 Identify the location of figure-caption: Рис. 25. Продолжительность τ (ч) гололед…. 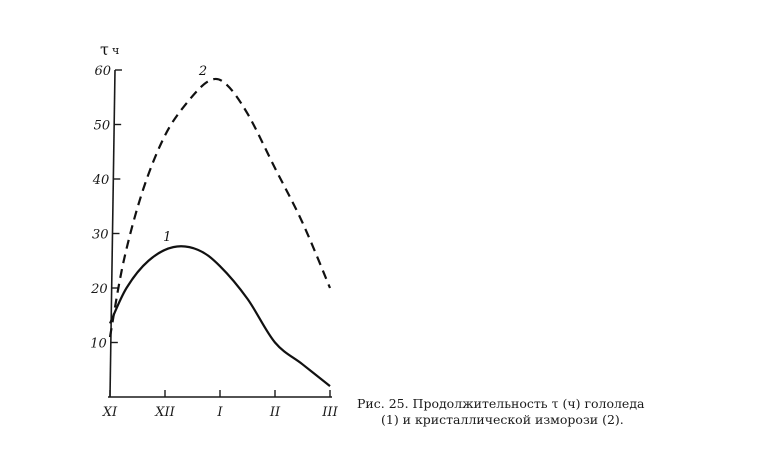
(557, 412).